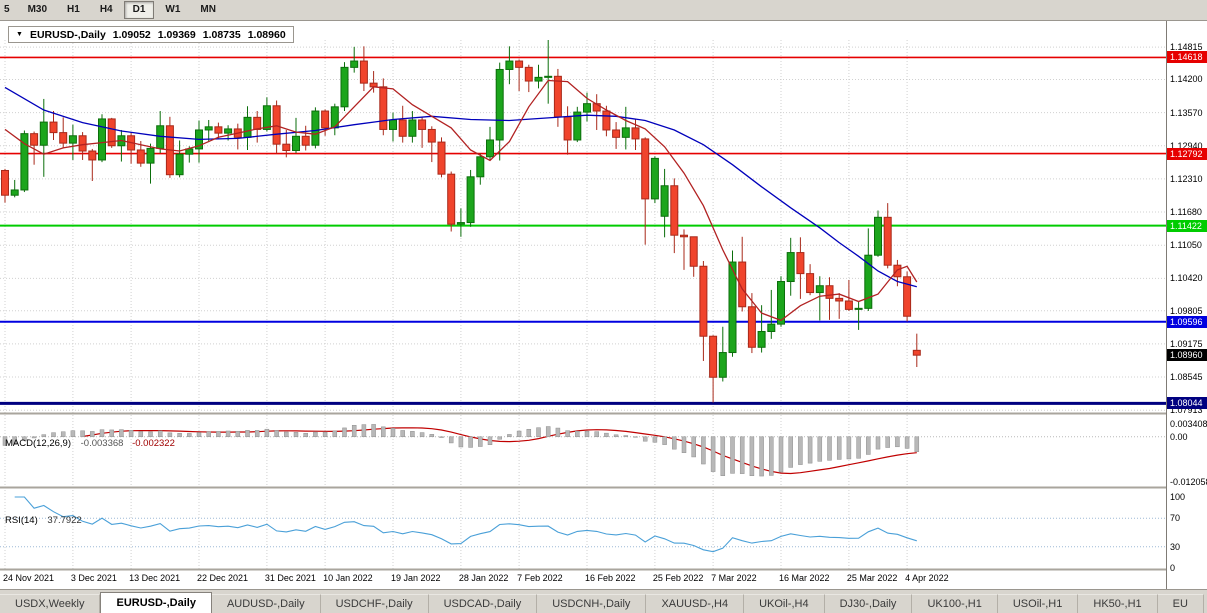 Image resolution: width=1207 pixels, height=613 pixels. Describe the element at coordinates (208, 9) in the screenshot. I see `timeframe-mn: MN` at that location.